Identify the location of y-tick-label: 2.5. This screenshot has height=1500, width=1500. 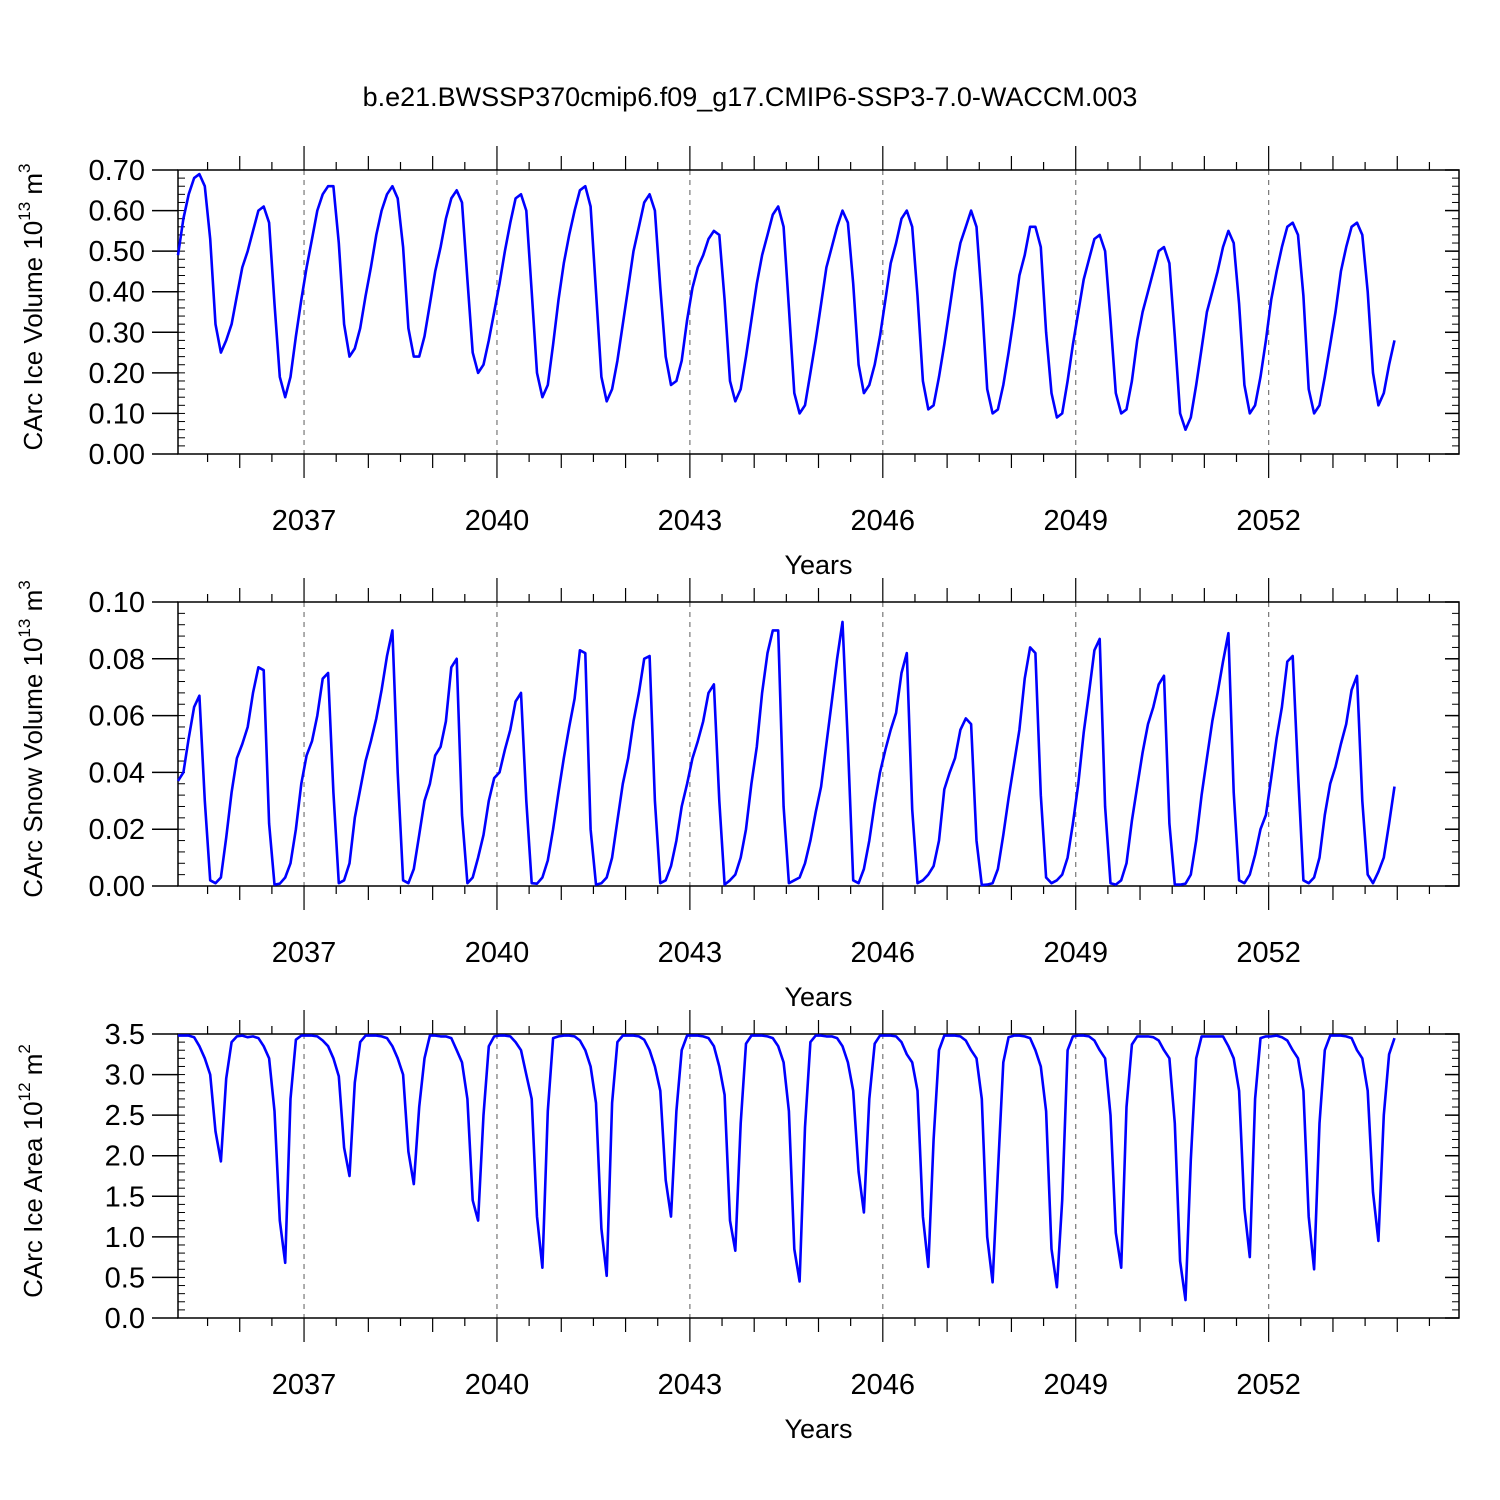
(125, 1116).